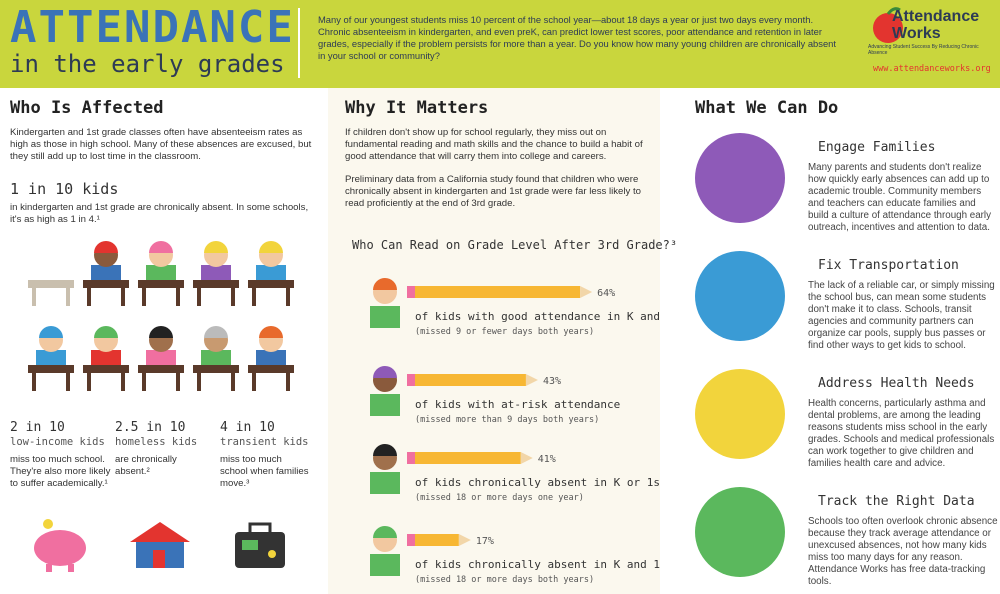  Describe the element at coordinates (299, 43) in the screenshot. I see `divider` at that location.